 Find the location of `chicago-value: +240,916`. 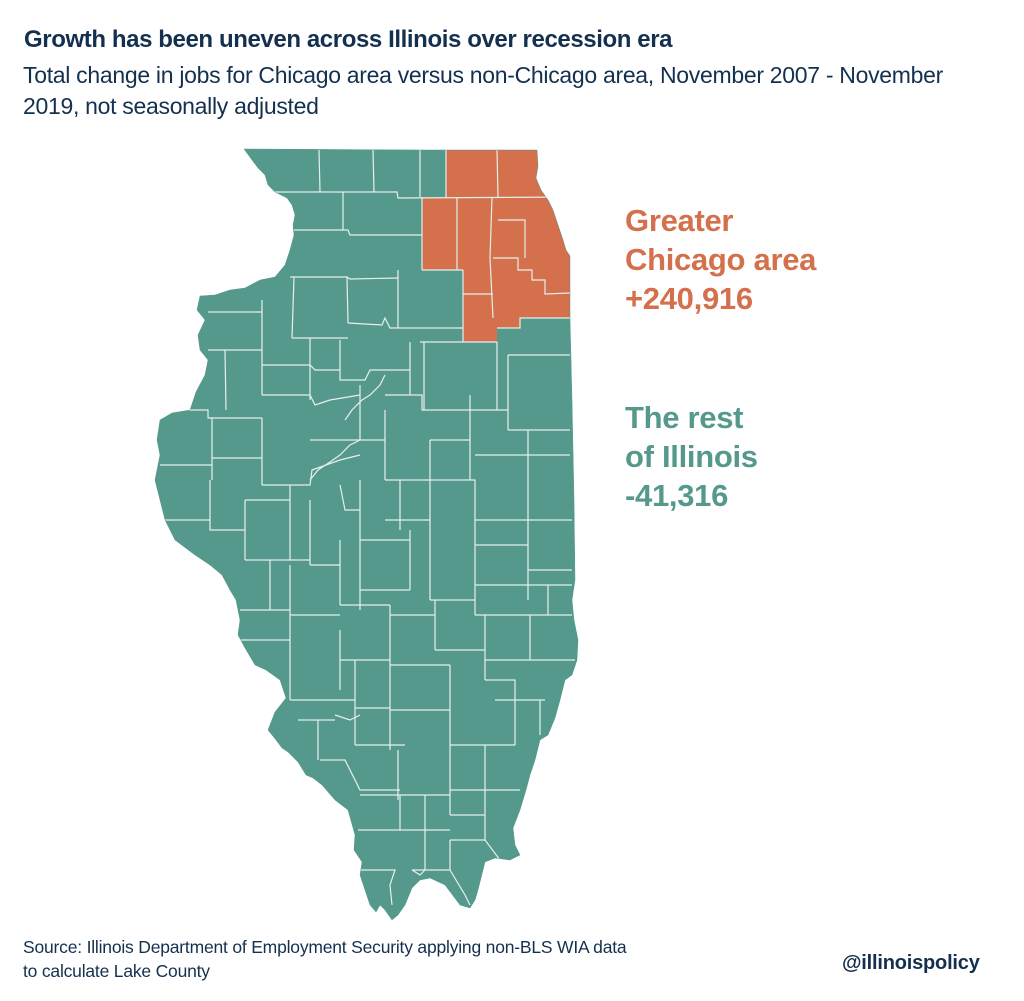

chicago-value: +240,916 is located at coordinates (689, 298).